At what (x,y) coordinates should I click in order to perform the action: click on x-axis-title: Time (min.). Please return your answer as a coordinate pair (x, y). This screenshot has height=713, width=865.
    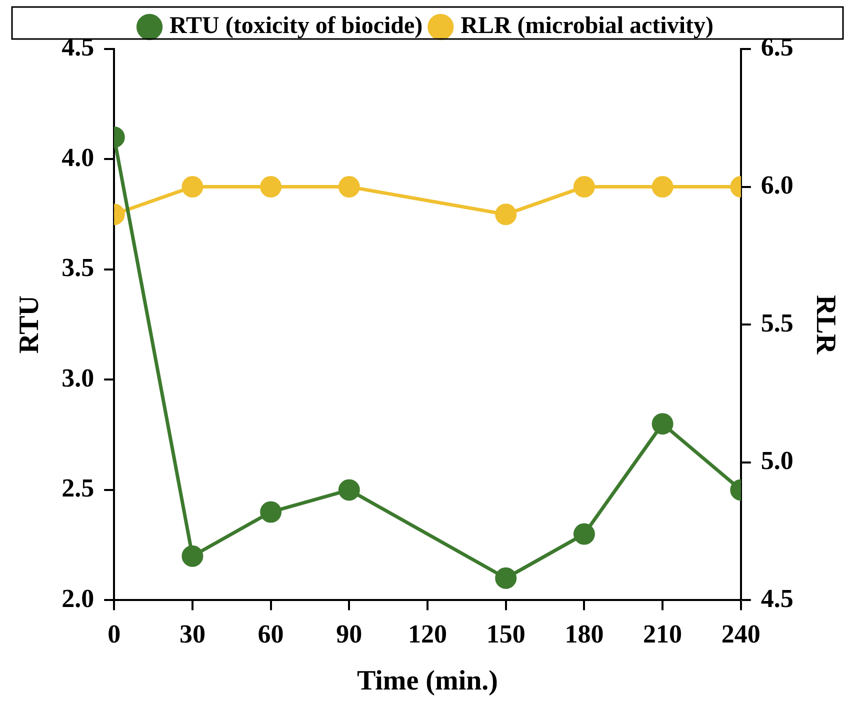
    Looking at the image, I should click on (427, 680).